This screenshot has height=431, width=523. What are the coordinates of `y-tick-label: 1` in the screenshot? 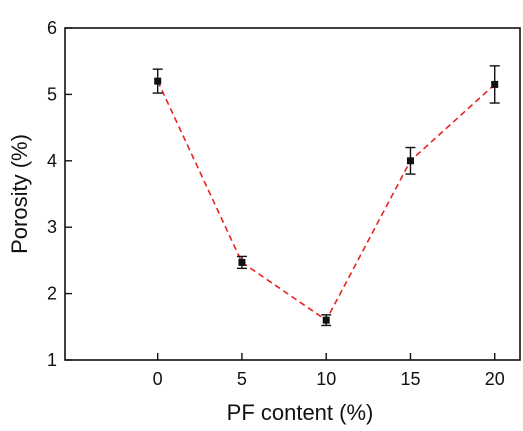 It's located at (52, 360).